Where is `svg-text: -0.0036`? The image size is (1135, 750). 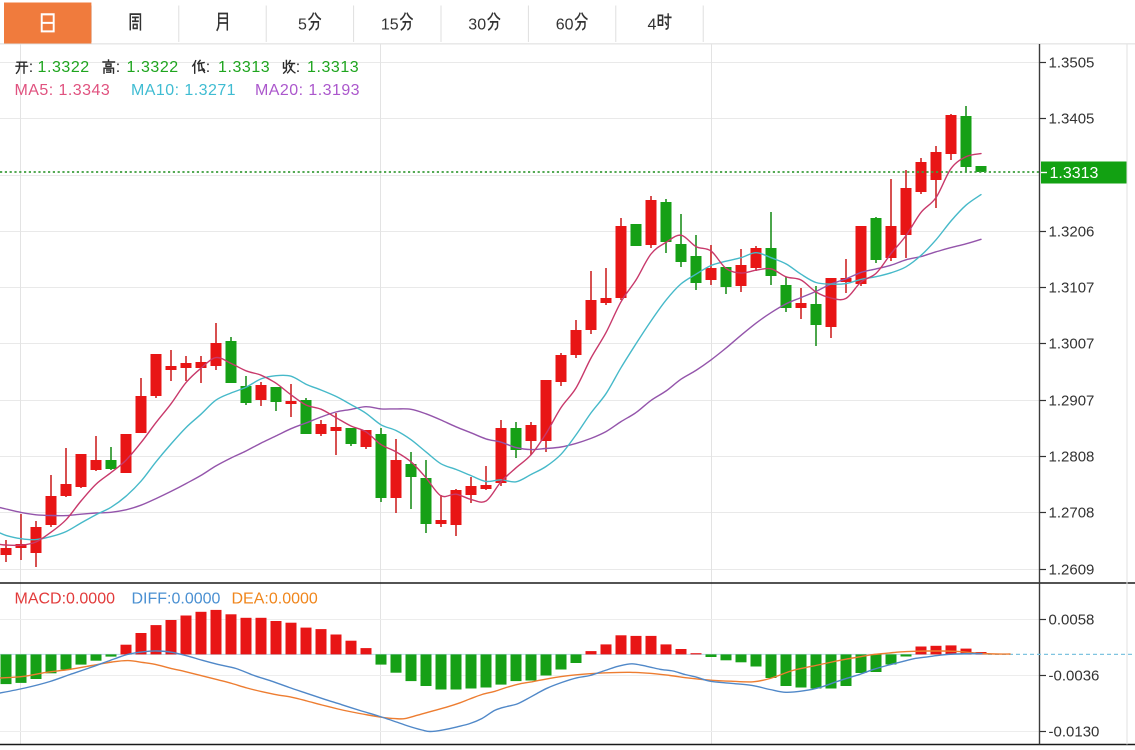 svg-text: -0.0036 is located at coordinates (1074, 676).